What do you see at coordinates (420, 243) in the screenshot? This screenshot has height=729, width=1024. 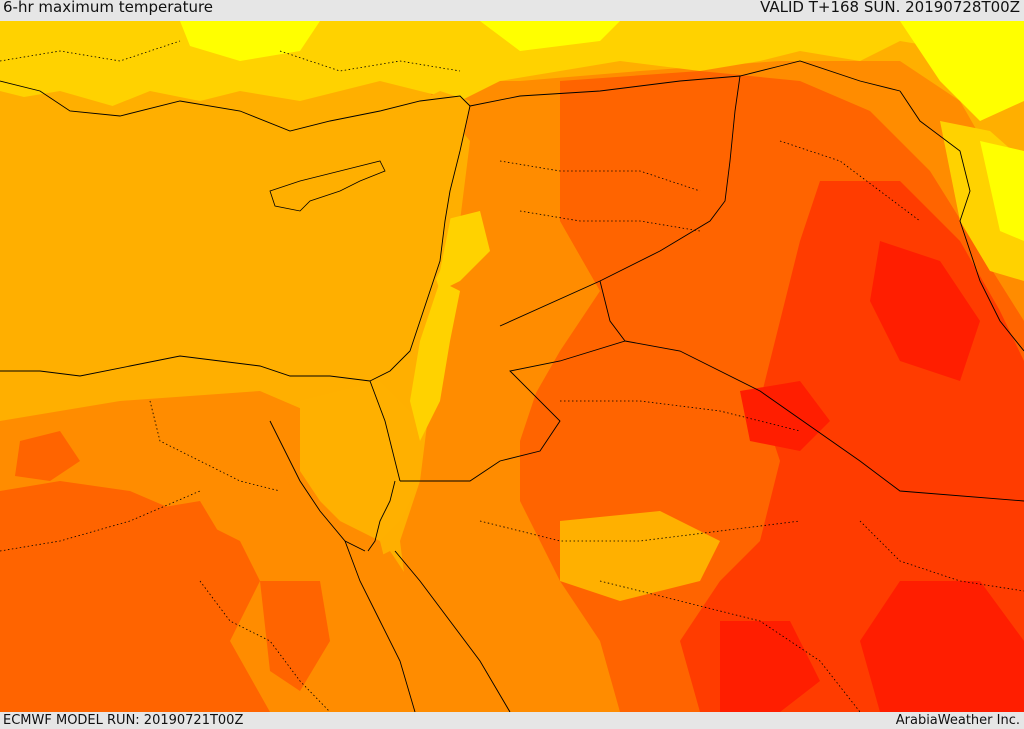 I see `levant-coast` at bounding box center [420, 243].